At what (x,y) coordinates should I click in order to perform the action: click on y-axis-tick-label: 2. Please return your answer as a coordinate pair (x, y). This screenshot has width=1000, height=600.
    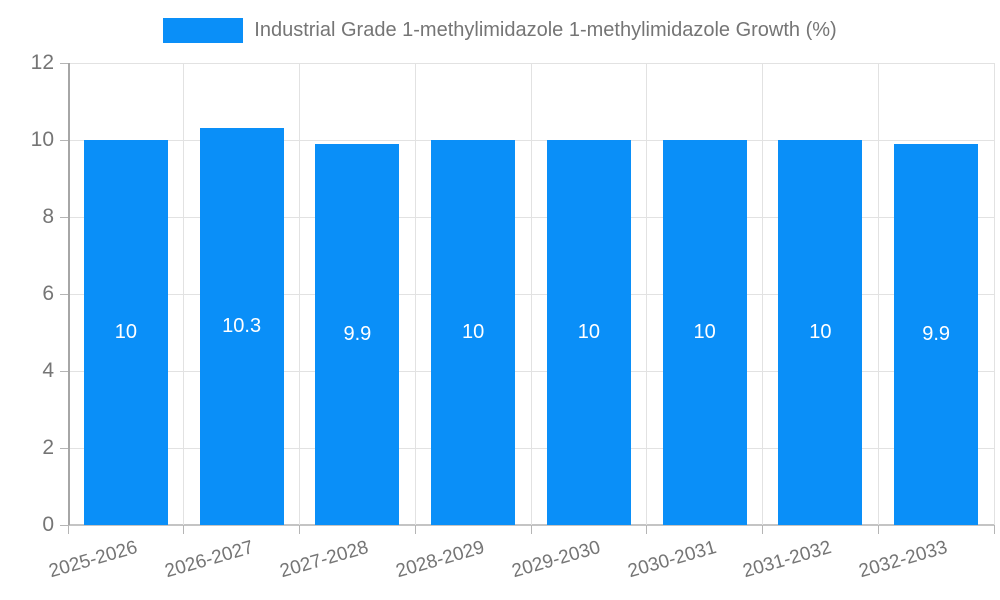
    Looking at the image, I should click on (48, 447).